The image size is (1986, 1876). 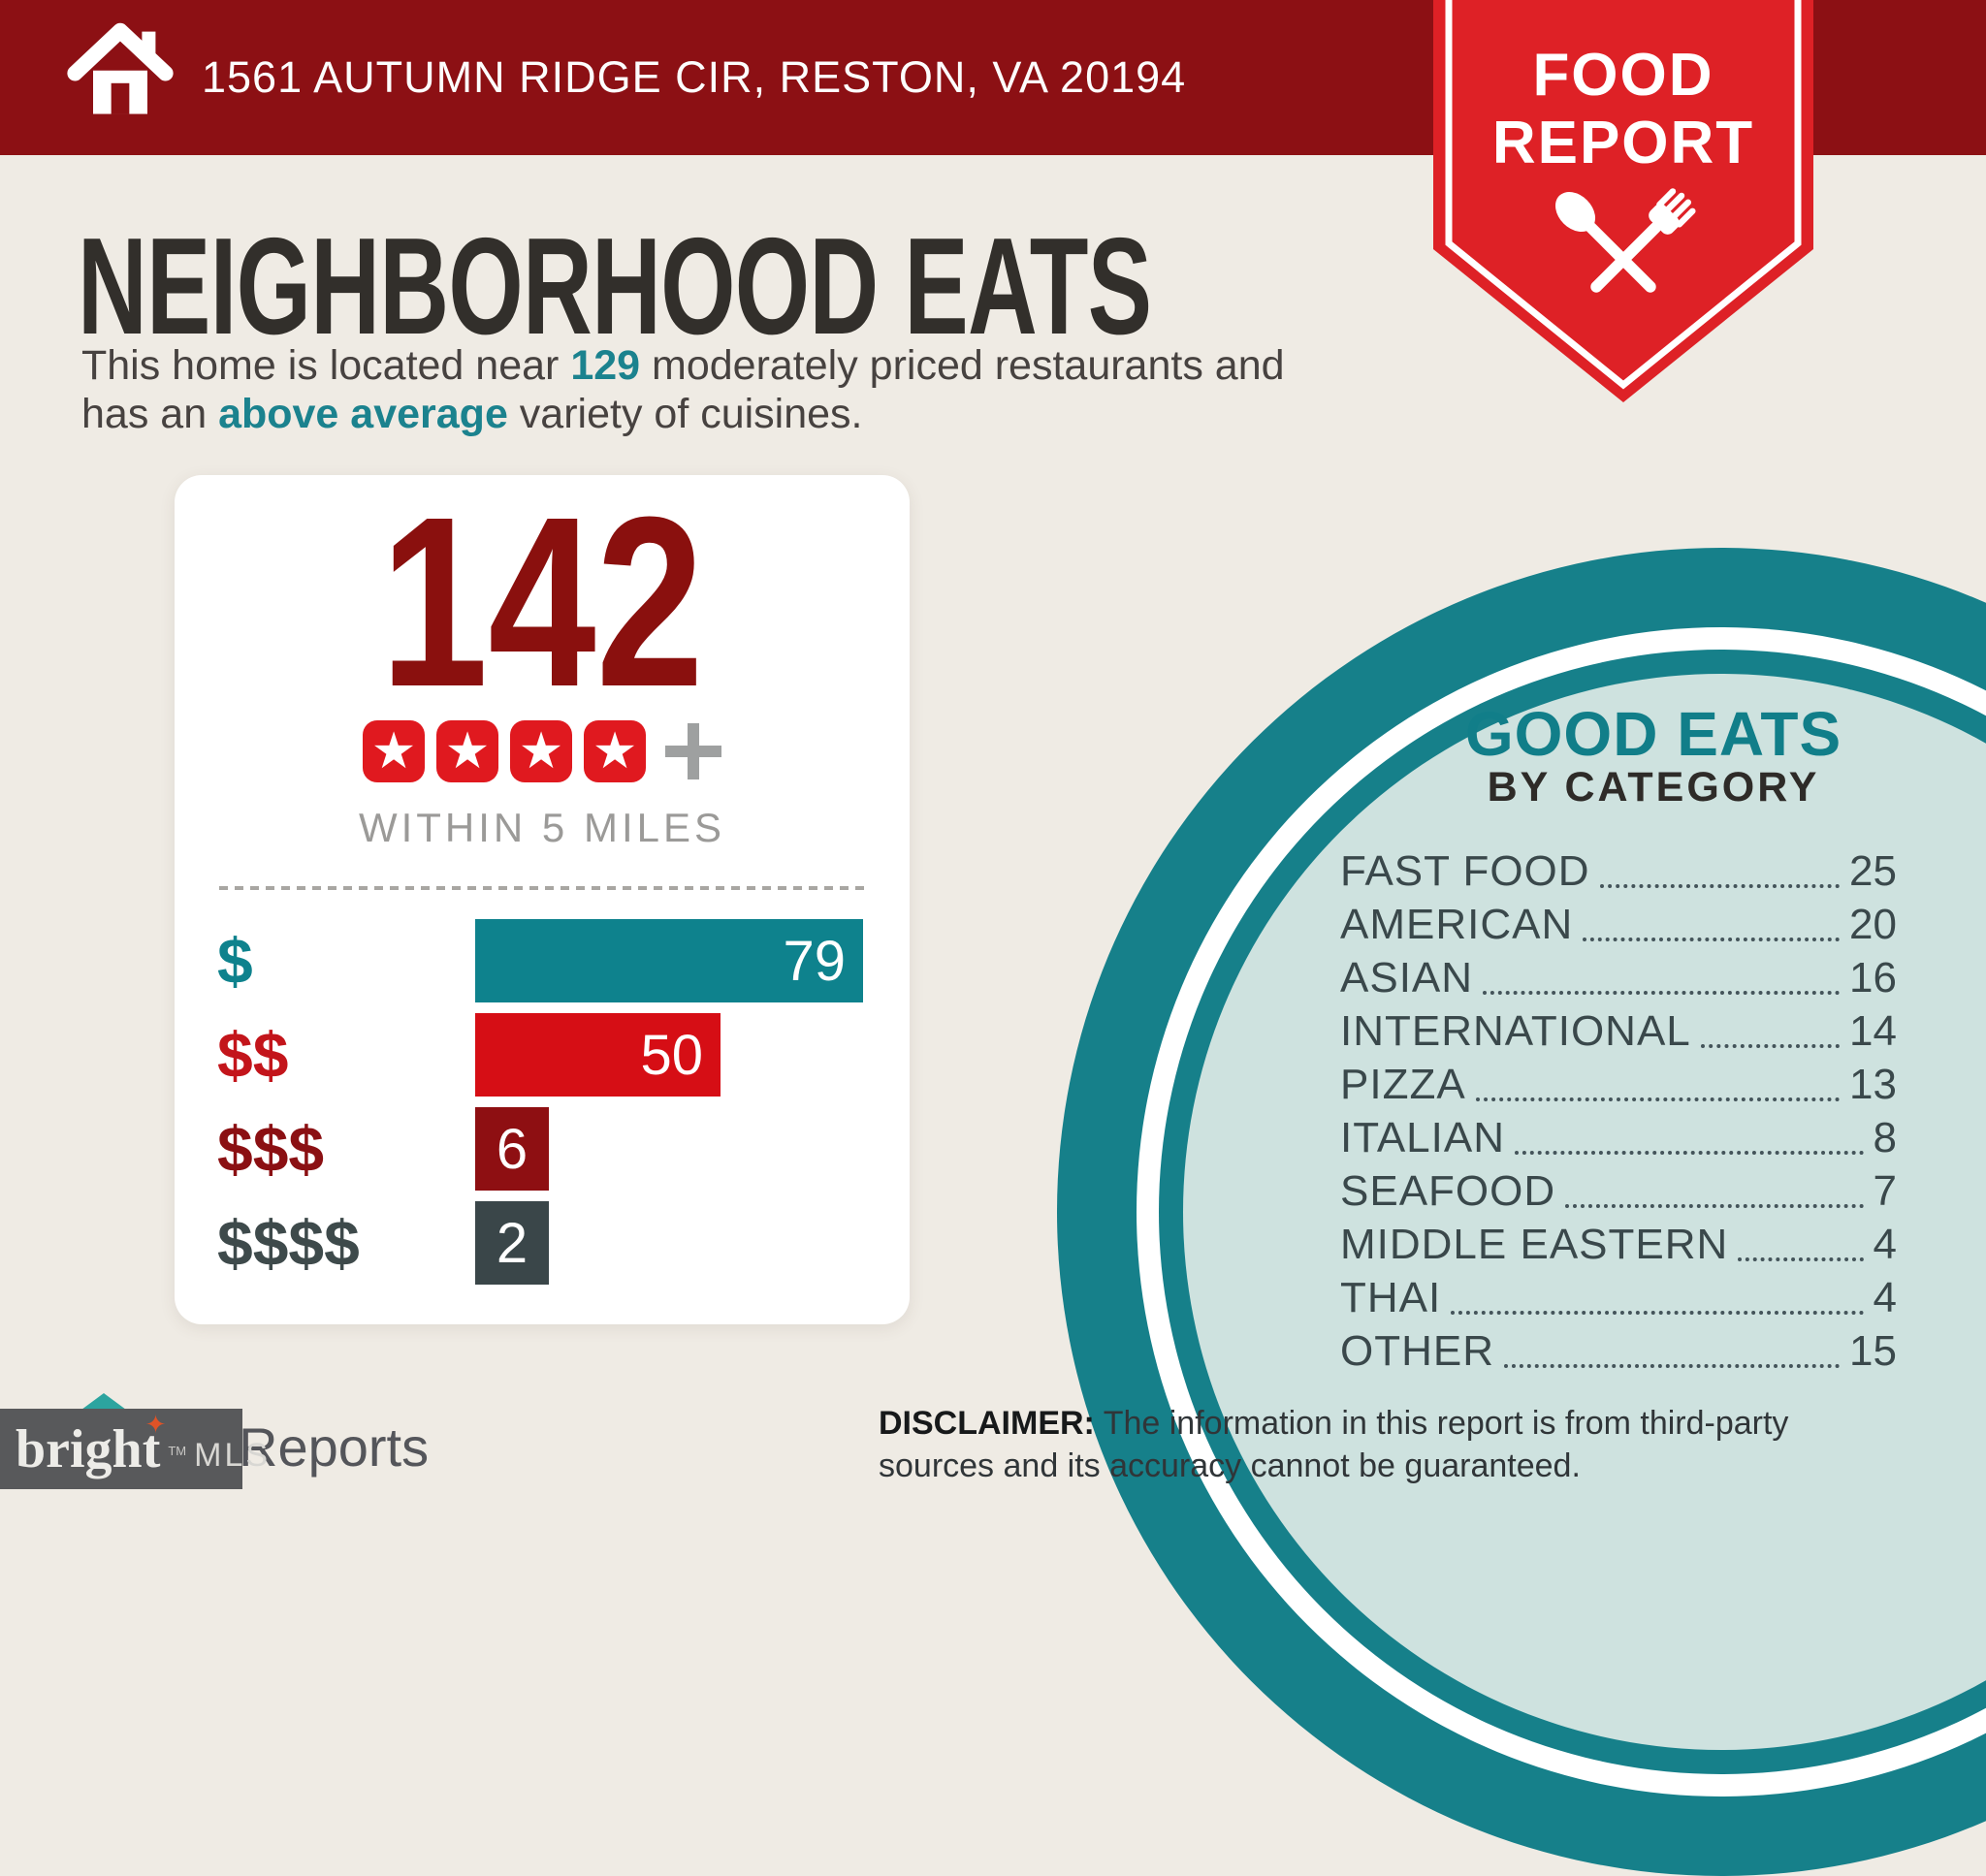 What do you see at coordinates (542, 827) in the screenshot?
I see `within-distance-label: WITHIN 5 MILES` at bounding box center [542, 827].